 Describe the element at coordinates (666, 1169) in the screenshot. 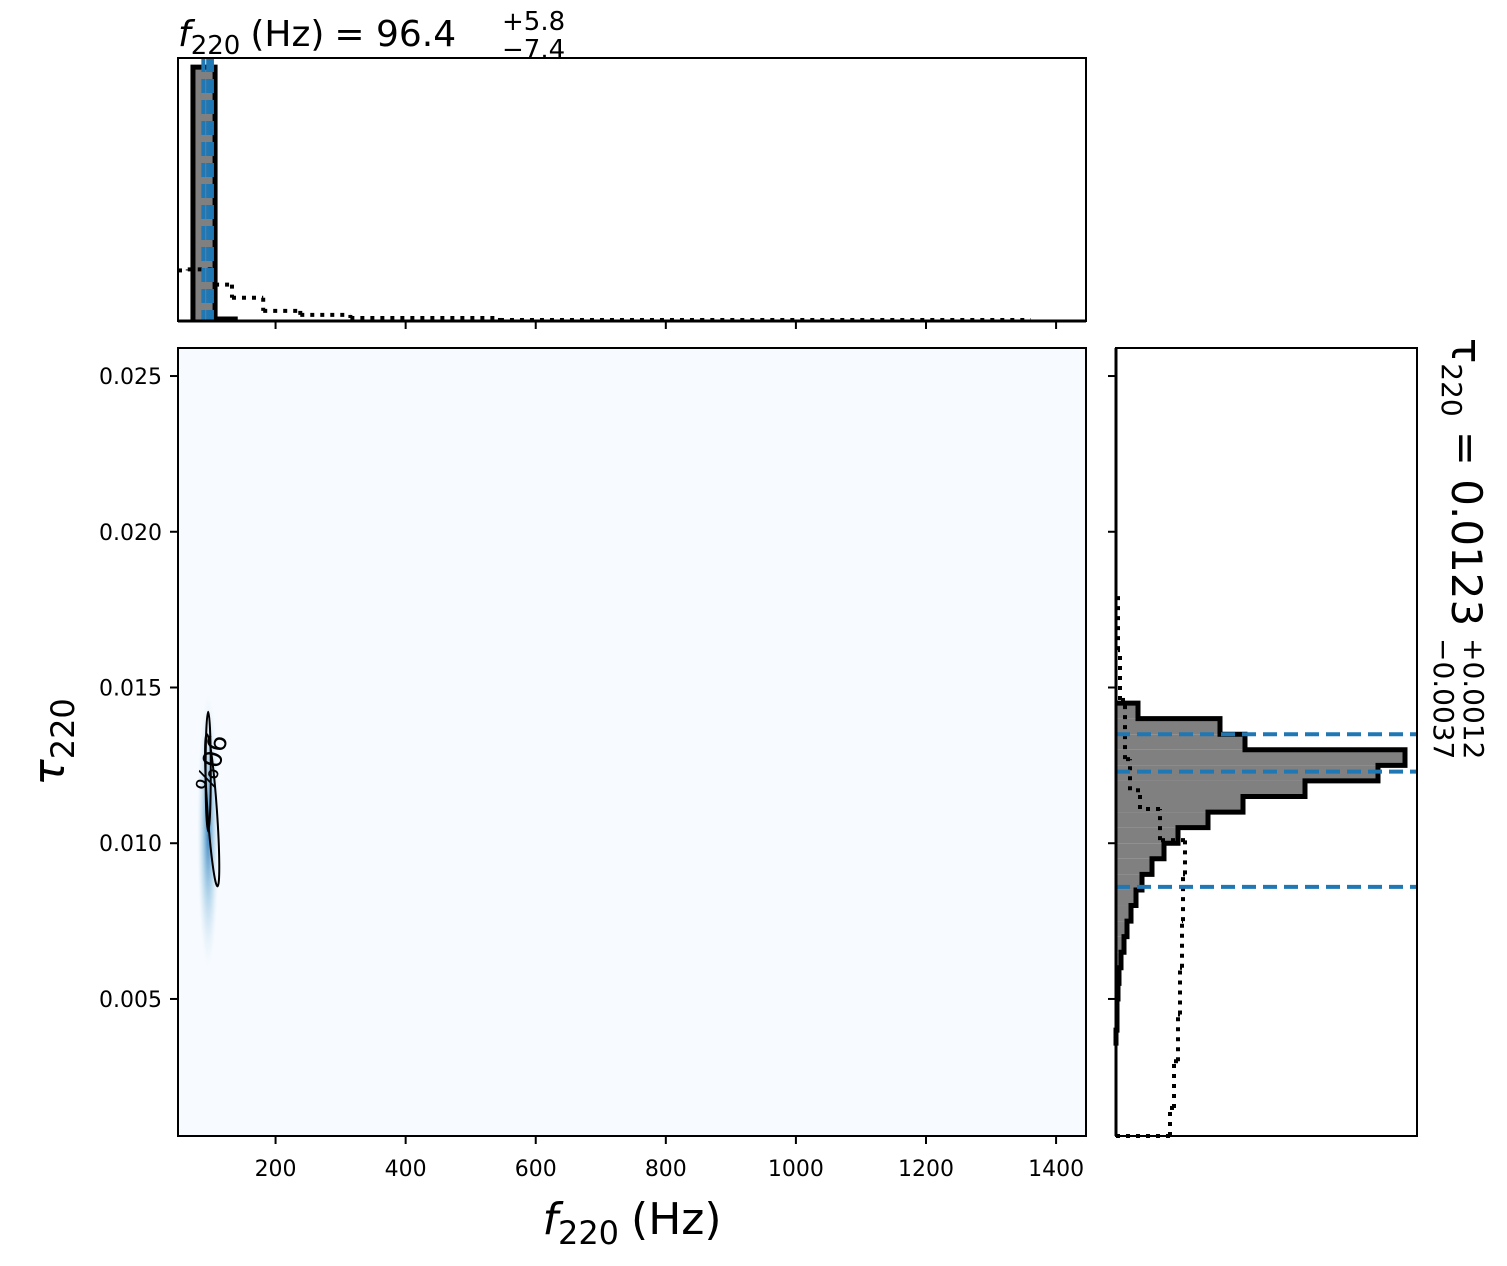

I see `x-tick-label: 800` at that location.